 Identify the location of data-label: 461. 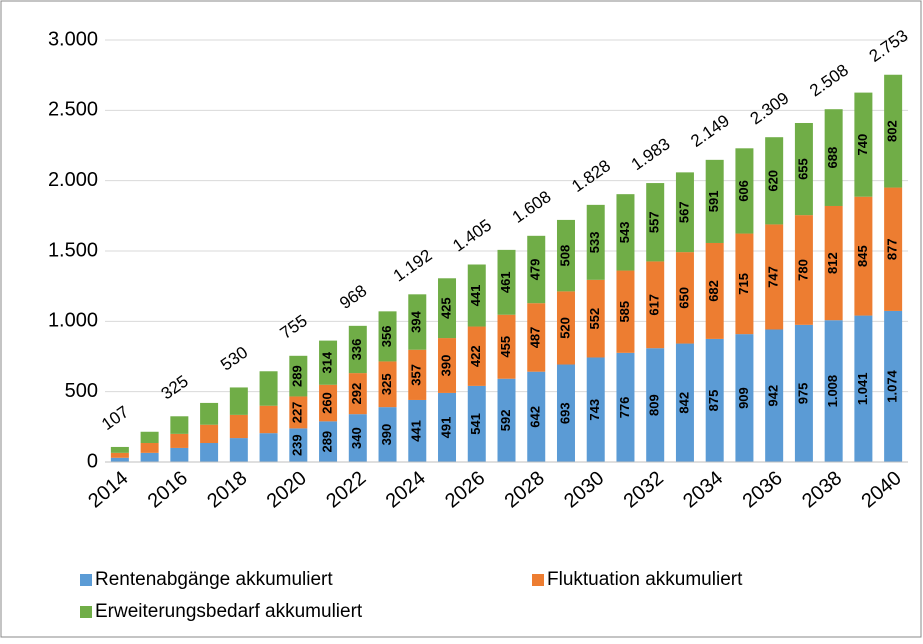
(505, 282).